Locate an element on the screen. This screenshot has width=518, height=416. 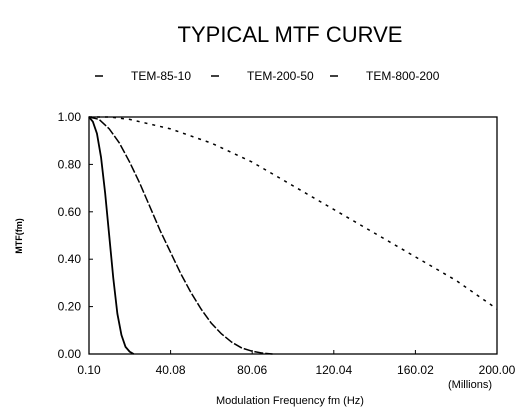
x-axis-label: Modulation Frequency fm (Hz) is located at coordinates (290, 401).